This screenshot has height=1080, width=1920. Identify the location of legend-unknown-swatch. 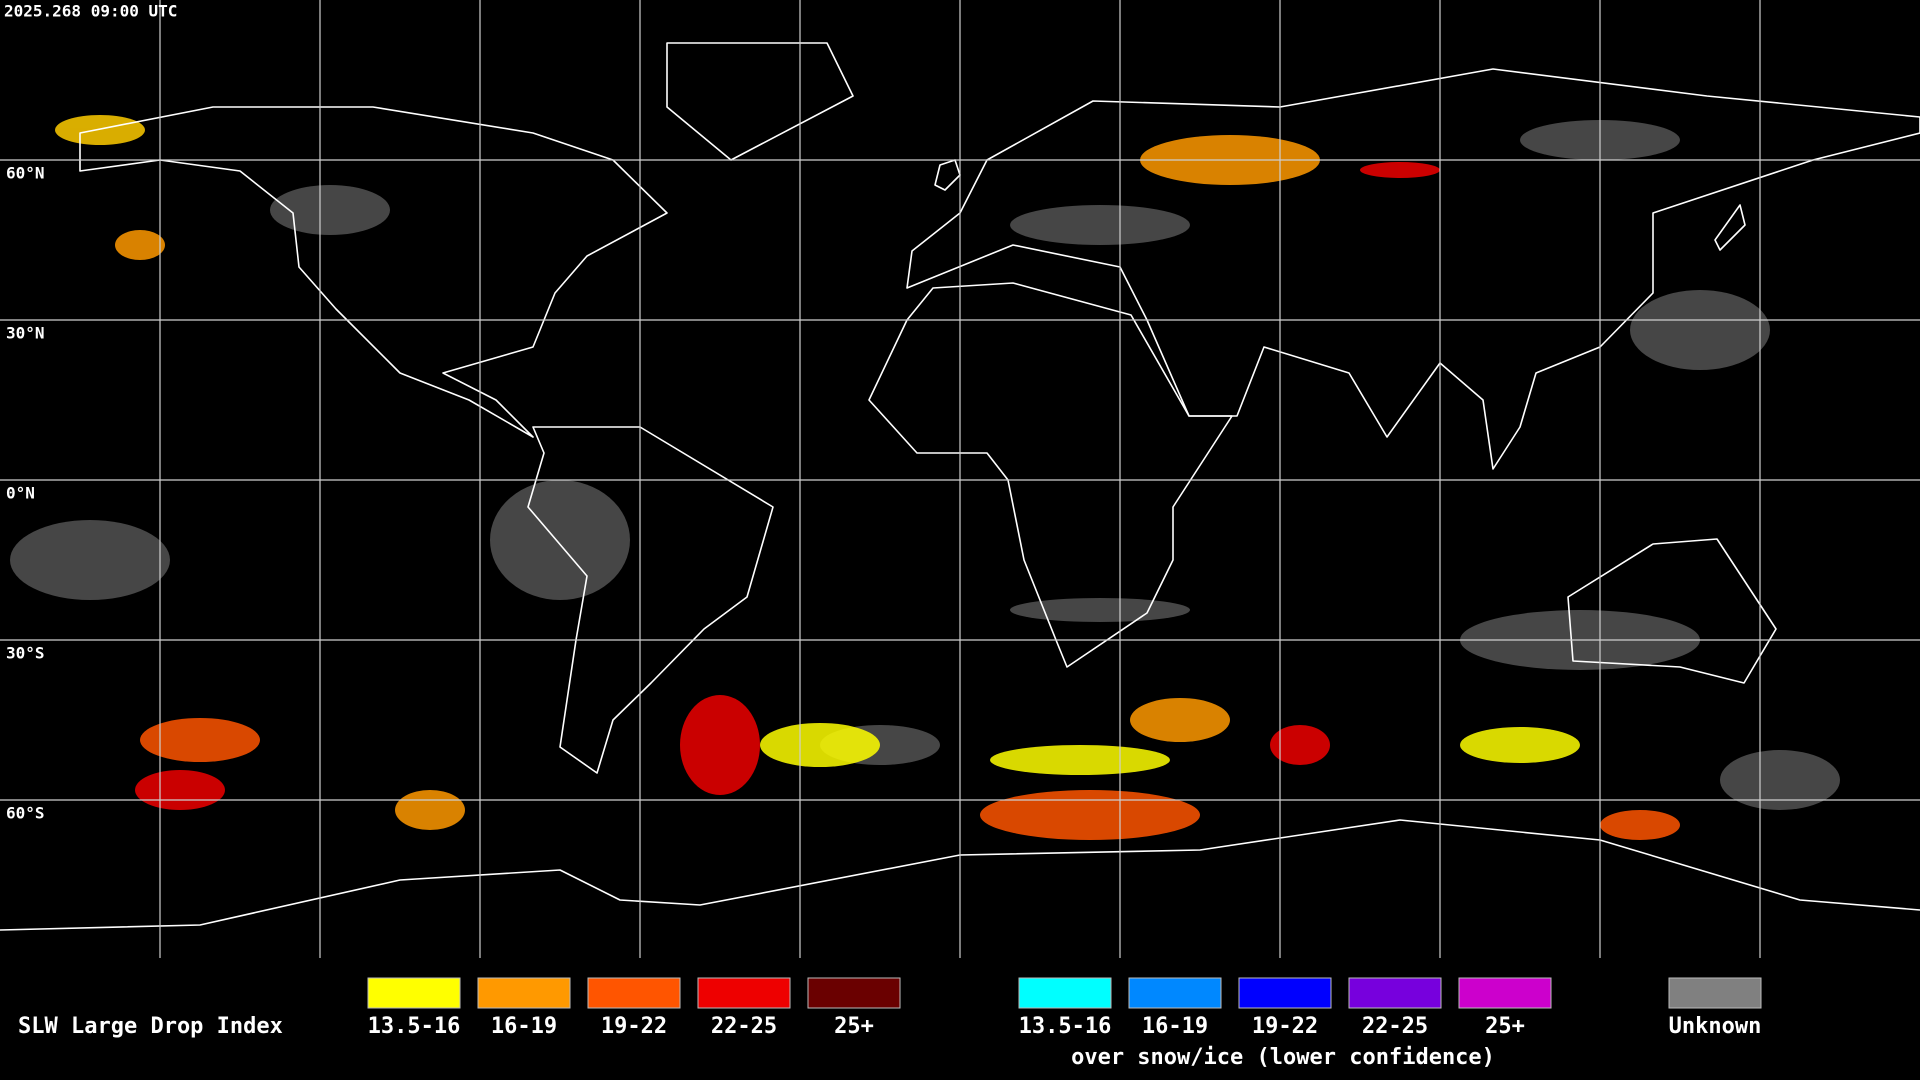
(1715, 993).